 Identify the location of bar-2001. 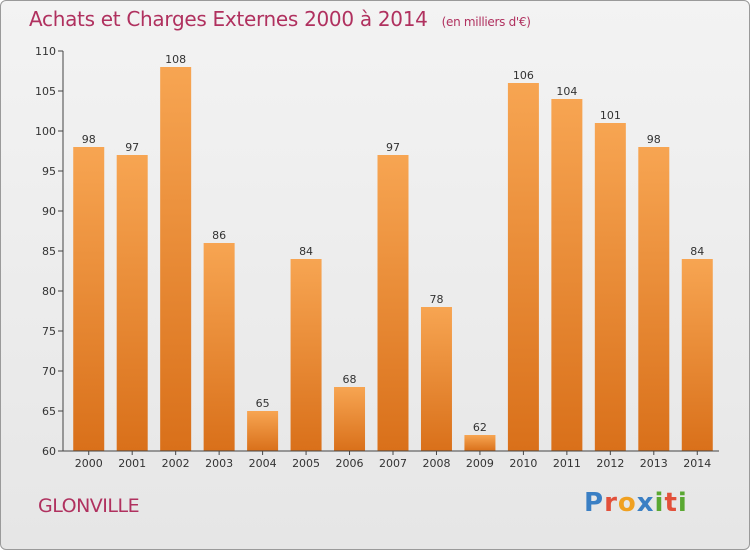
(132, 303).